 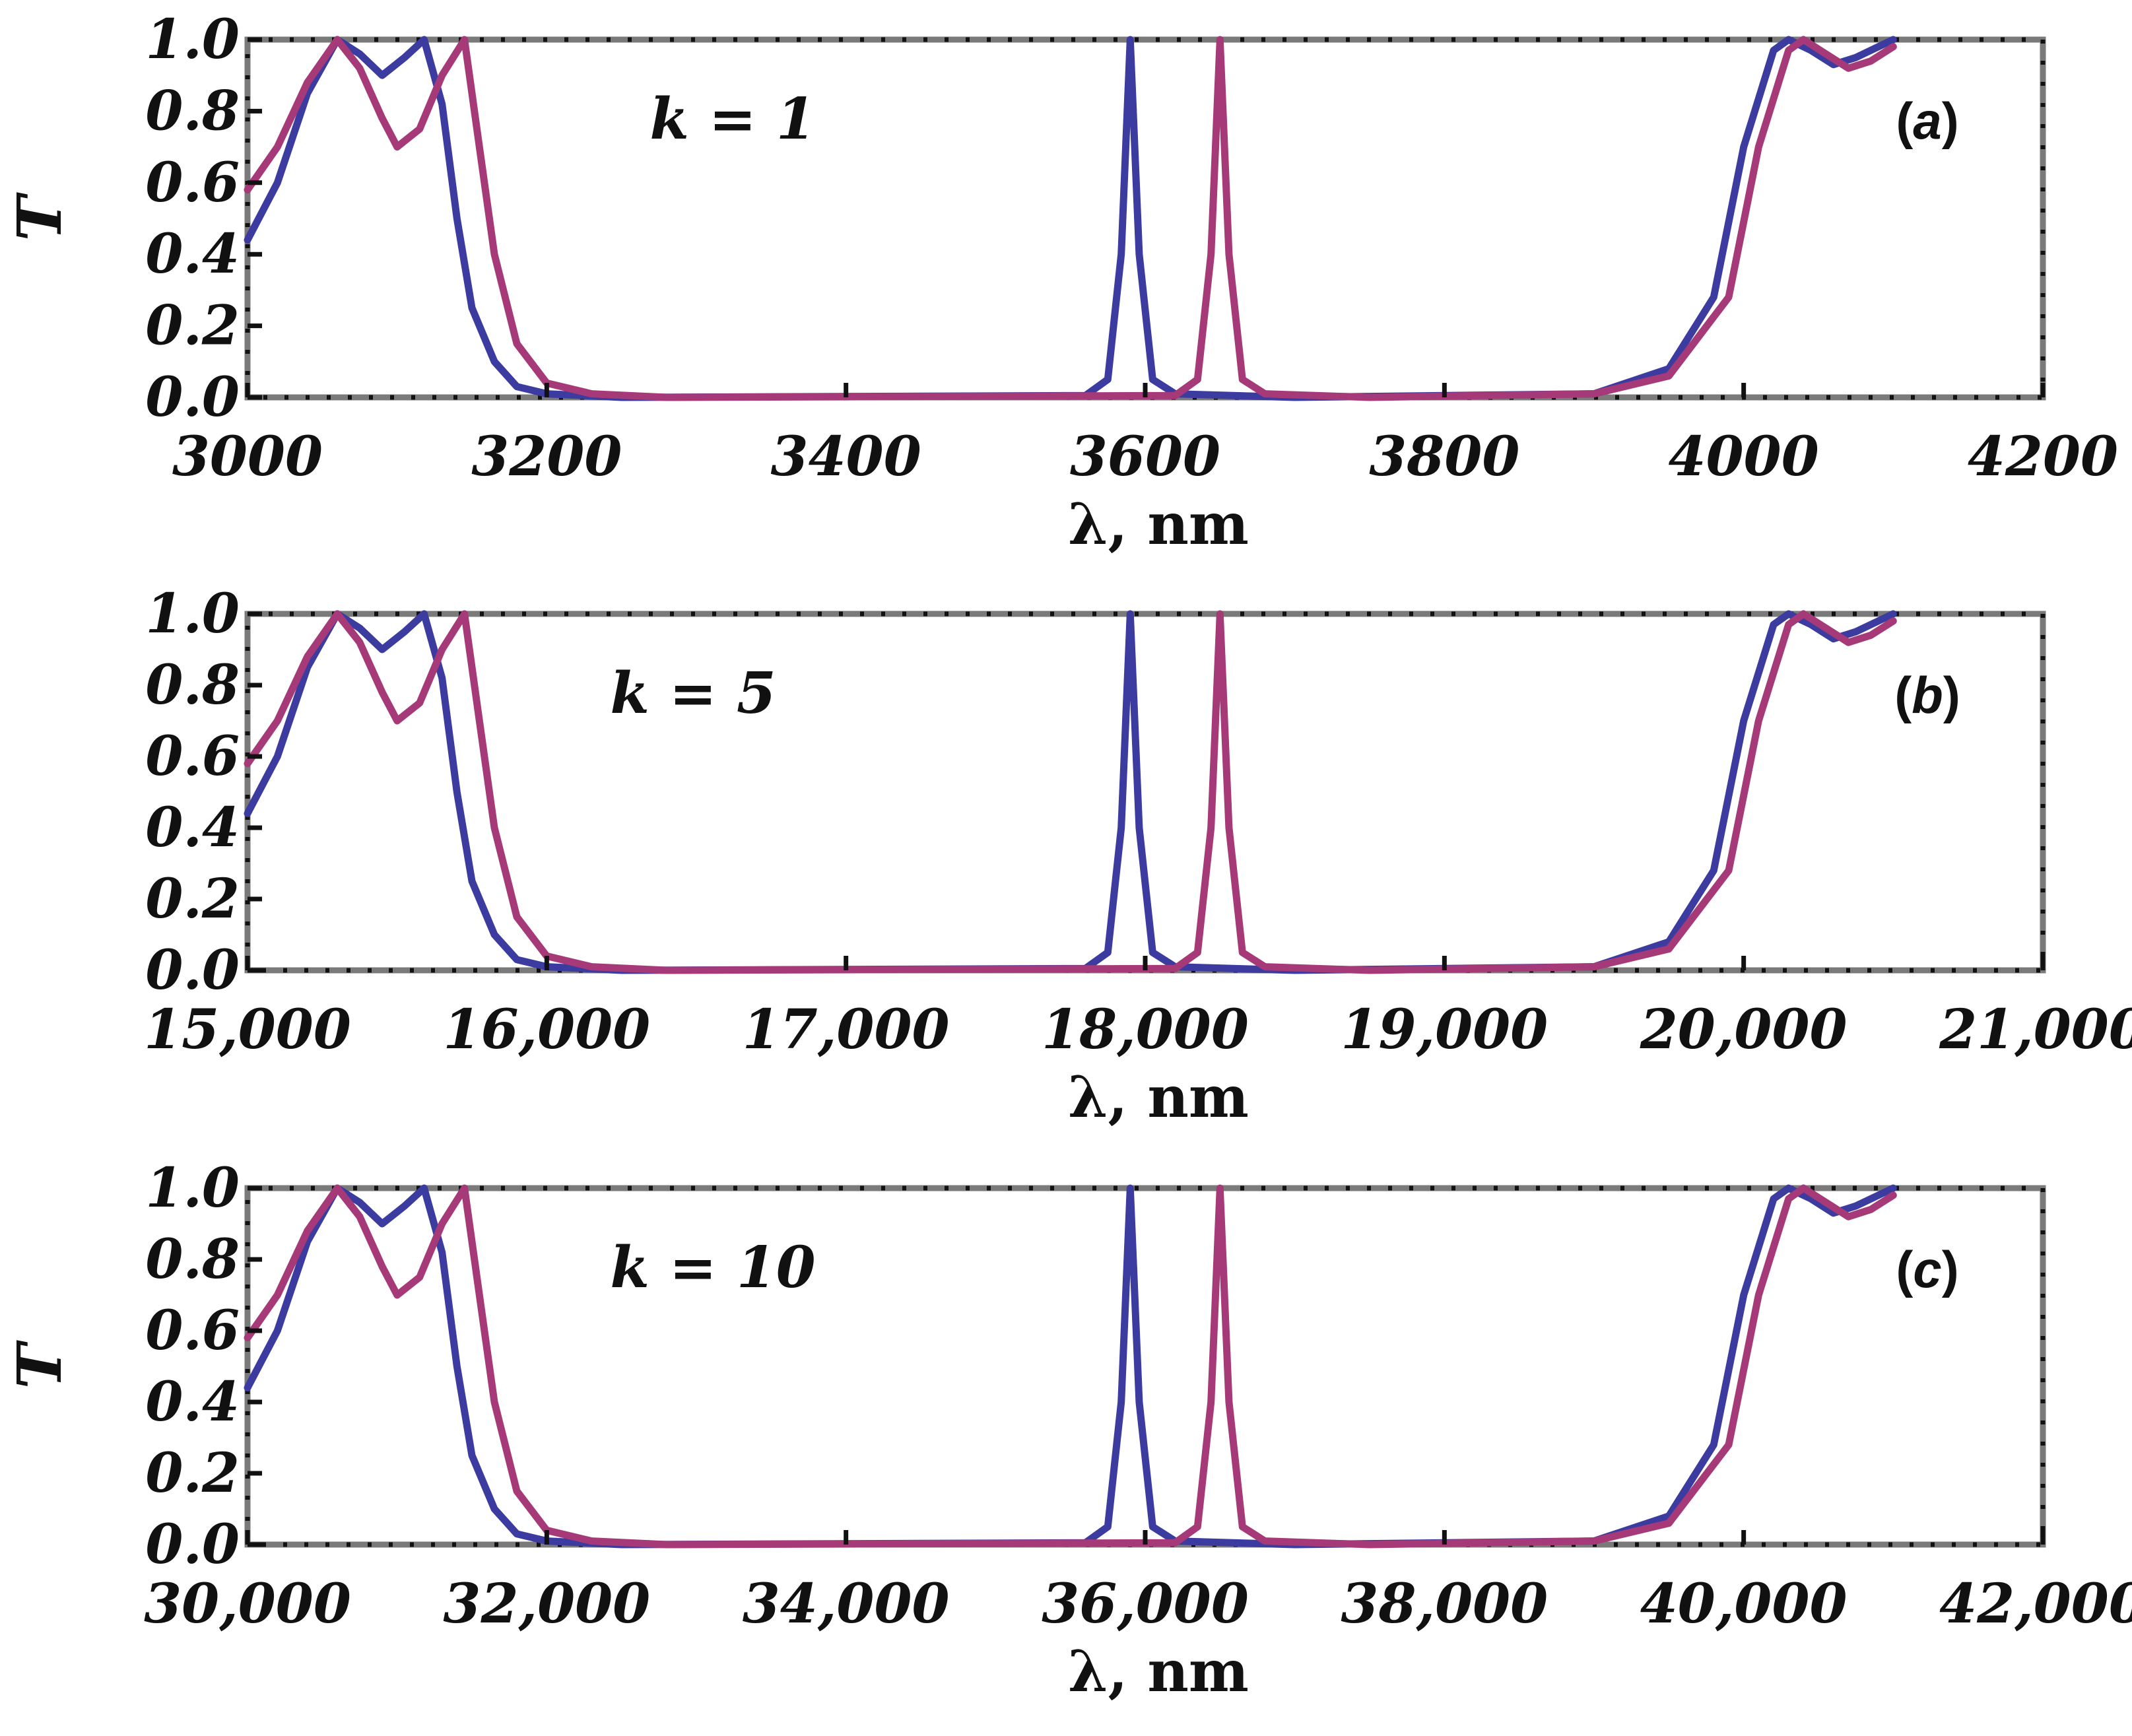 I want to click on y-tick-label-b-0: 0.0, so click(x=193, y=970).